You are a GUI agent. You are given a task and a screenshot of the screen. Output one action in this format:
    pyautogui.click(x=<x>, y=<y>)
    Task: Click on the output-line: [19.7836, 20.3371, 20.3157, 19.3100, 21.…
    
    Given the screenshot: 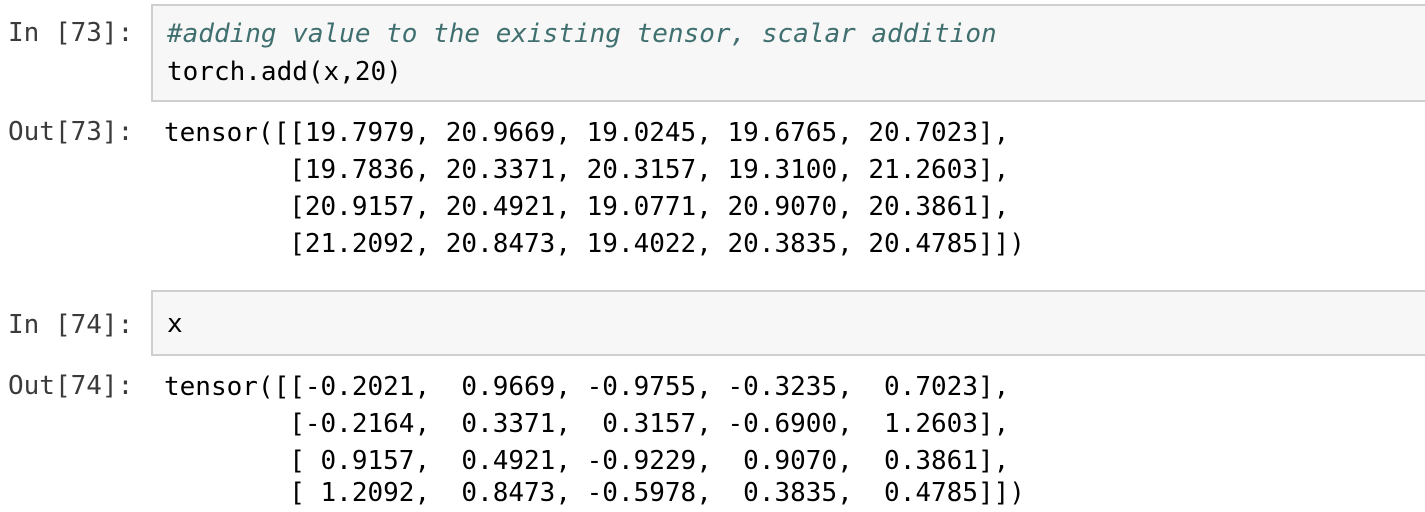 What is the action you would take?
    pyautogui.click(x=587, y=170)
    